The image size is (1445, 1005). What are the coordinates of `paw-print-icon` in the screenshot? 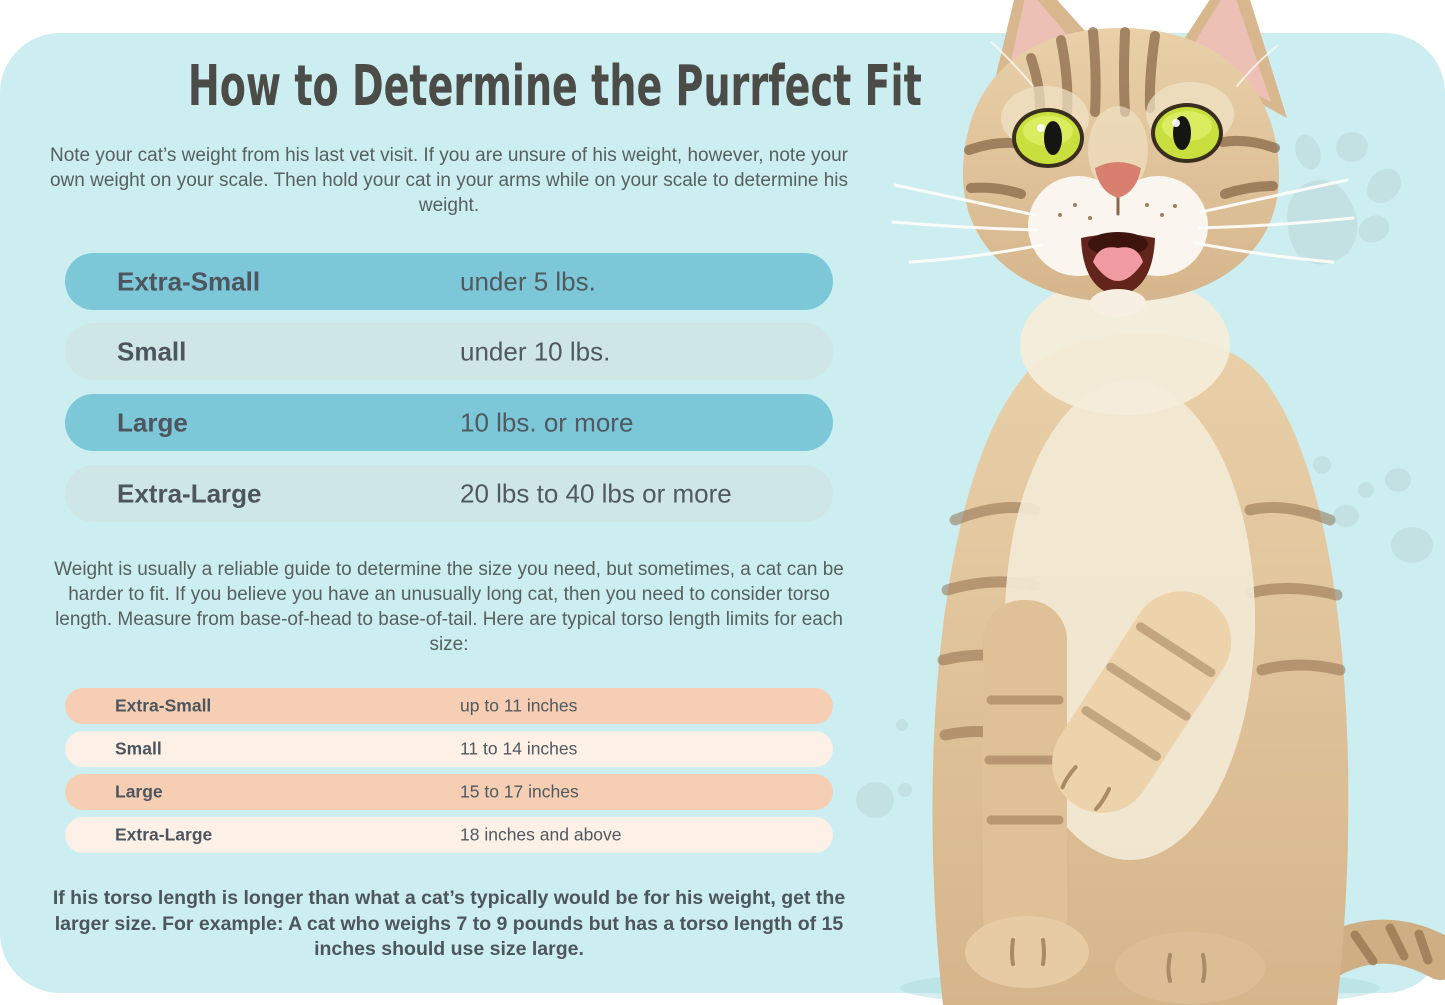 It's located at (1344, 198).